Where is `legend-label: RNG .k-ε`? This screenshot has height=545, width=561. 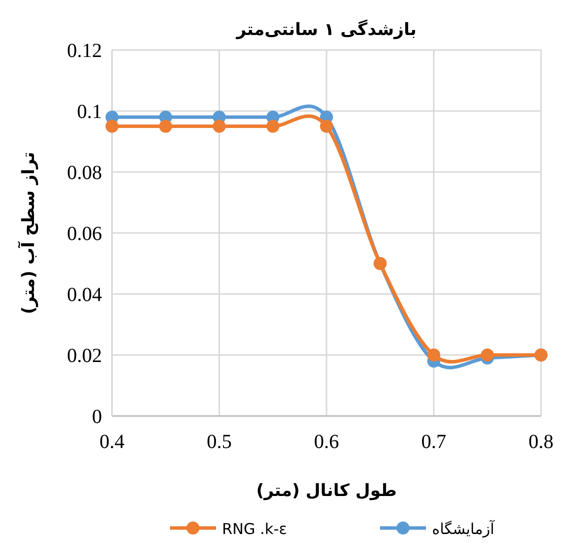
legend-label: RNG .k-ε is located at coordinates (255, 529).